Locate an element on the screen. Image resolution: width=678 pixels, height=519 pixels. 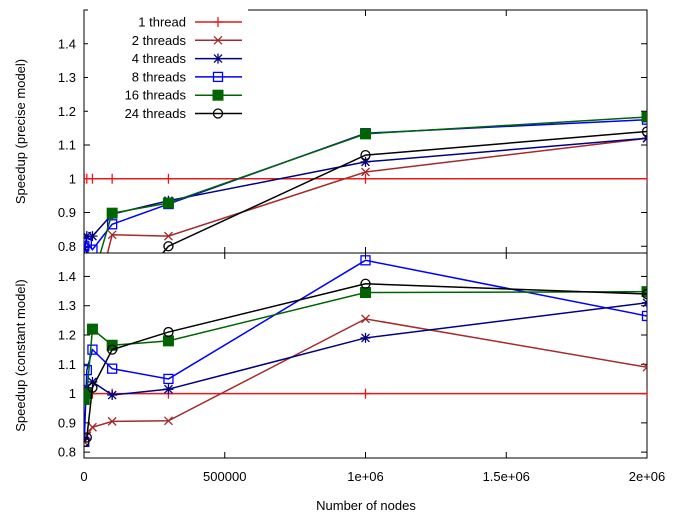
x-axis-title: Number of nodes is located at coordinates (366, 505).